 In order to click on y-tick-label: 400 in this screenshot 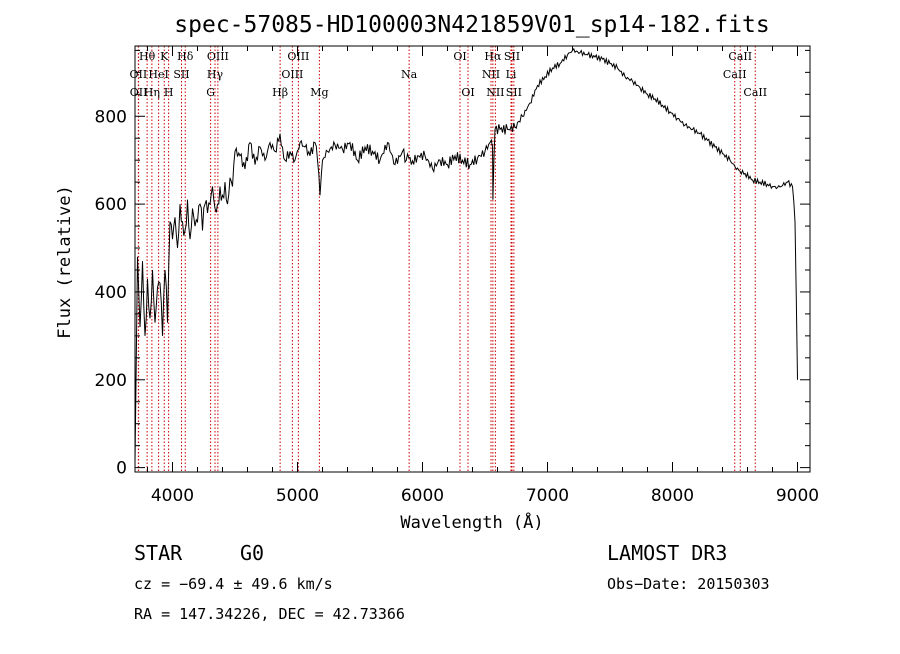, I will do `click(111, 293)`.